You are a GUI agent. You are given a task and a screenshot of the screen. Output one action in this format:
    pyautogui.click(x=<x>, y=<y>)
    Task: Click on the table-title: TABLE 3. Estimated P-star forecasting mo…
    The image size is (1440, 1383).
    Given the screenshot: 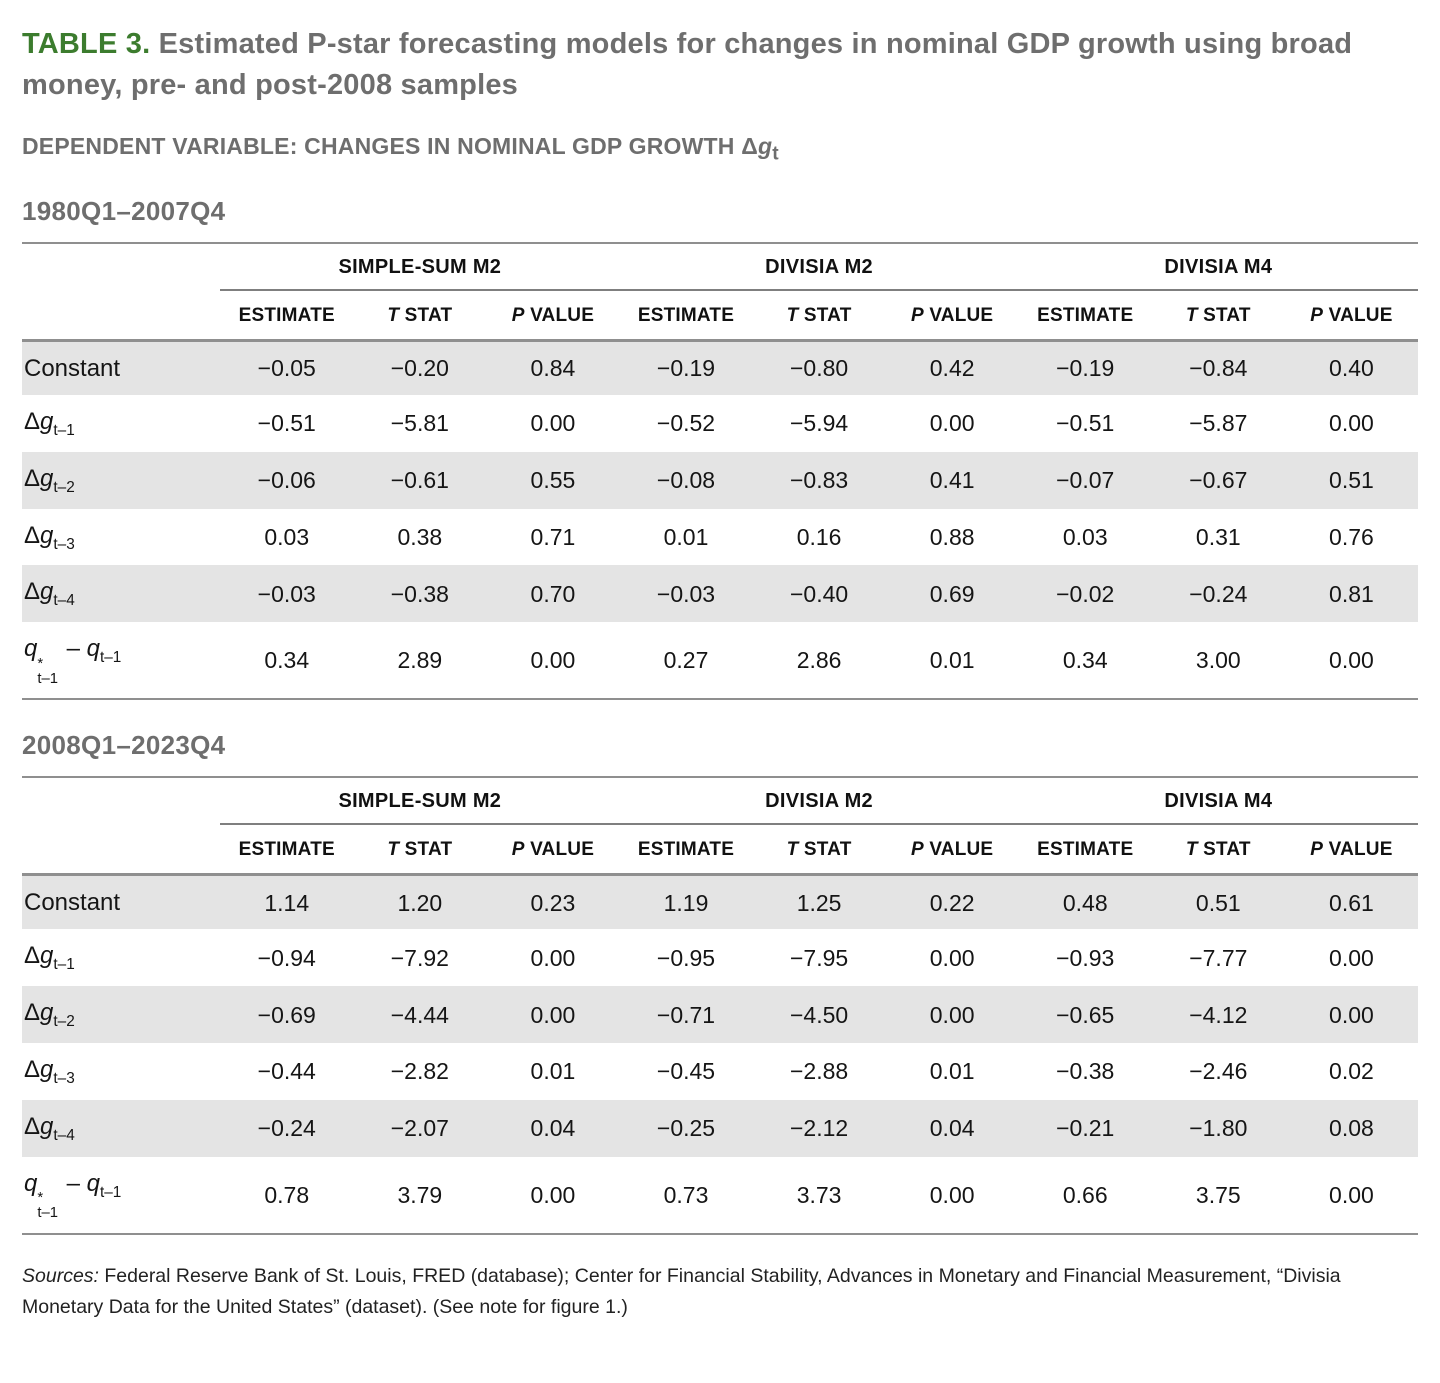 What is the action you would take?
    pyautogui.click(x=720, y=65)
    